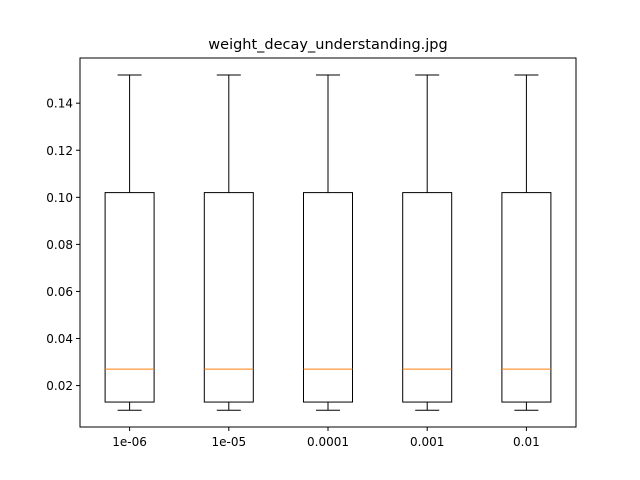  Describe the element at coordinates (129, 442) in the screenshot. I see `x-tick-label: 1e-06` at that location.